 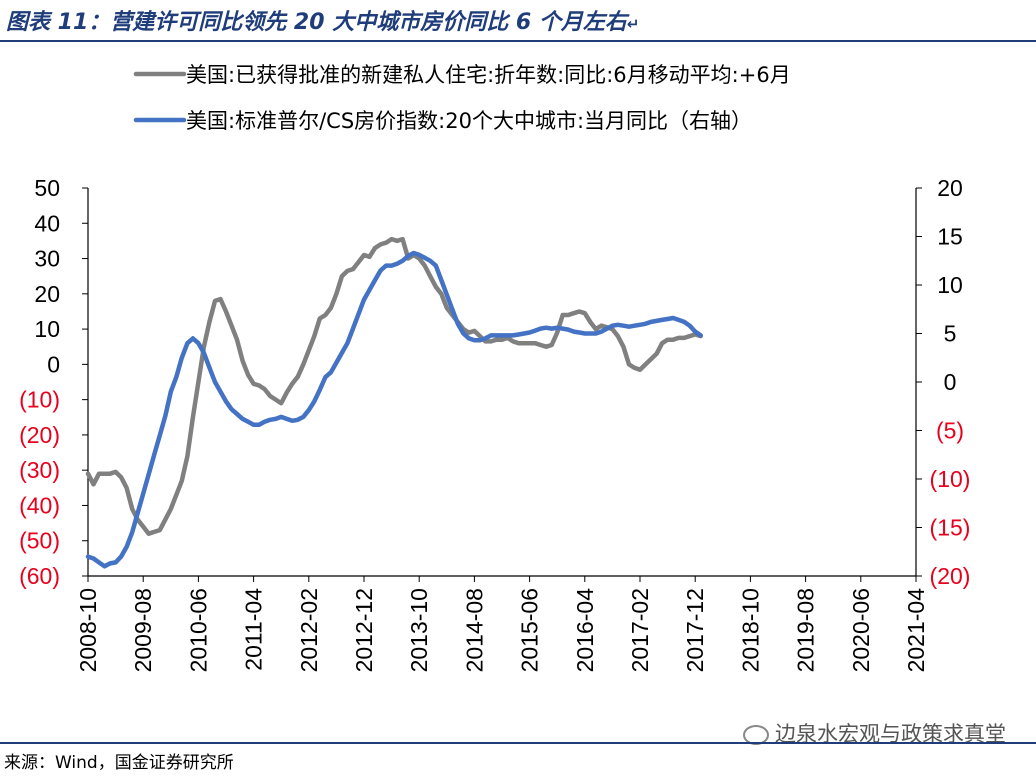 I want to click on x-tick-label: 2016-04, so click(x=585, y=630).